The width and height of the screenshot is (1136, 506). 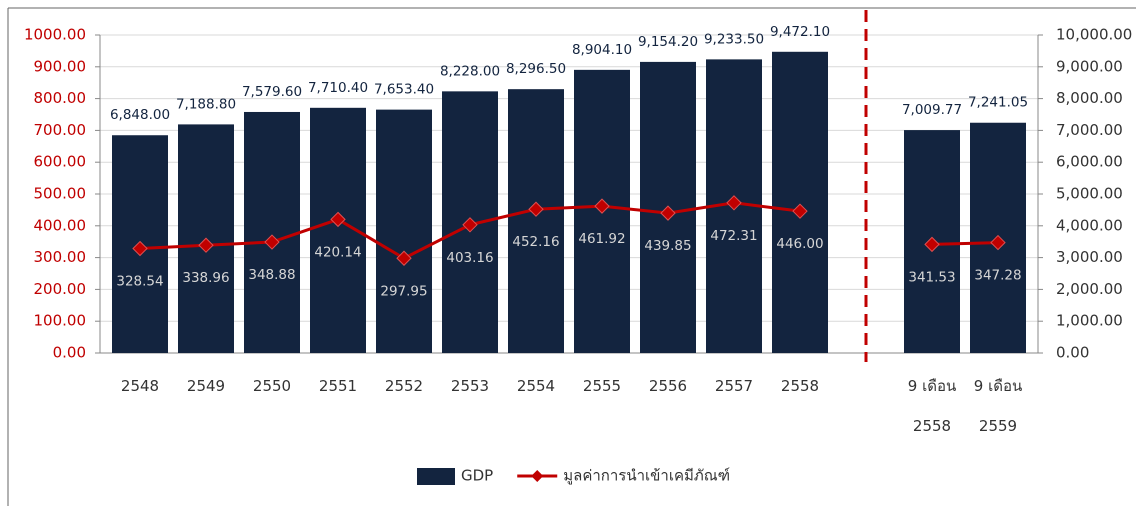 I want to click on y2-tick-label: 1,000.00, so click(x=1089, y=321).